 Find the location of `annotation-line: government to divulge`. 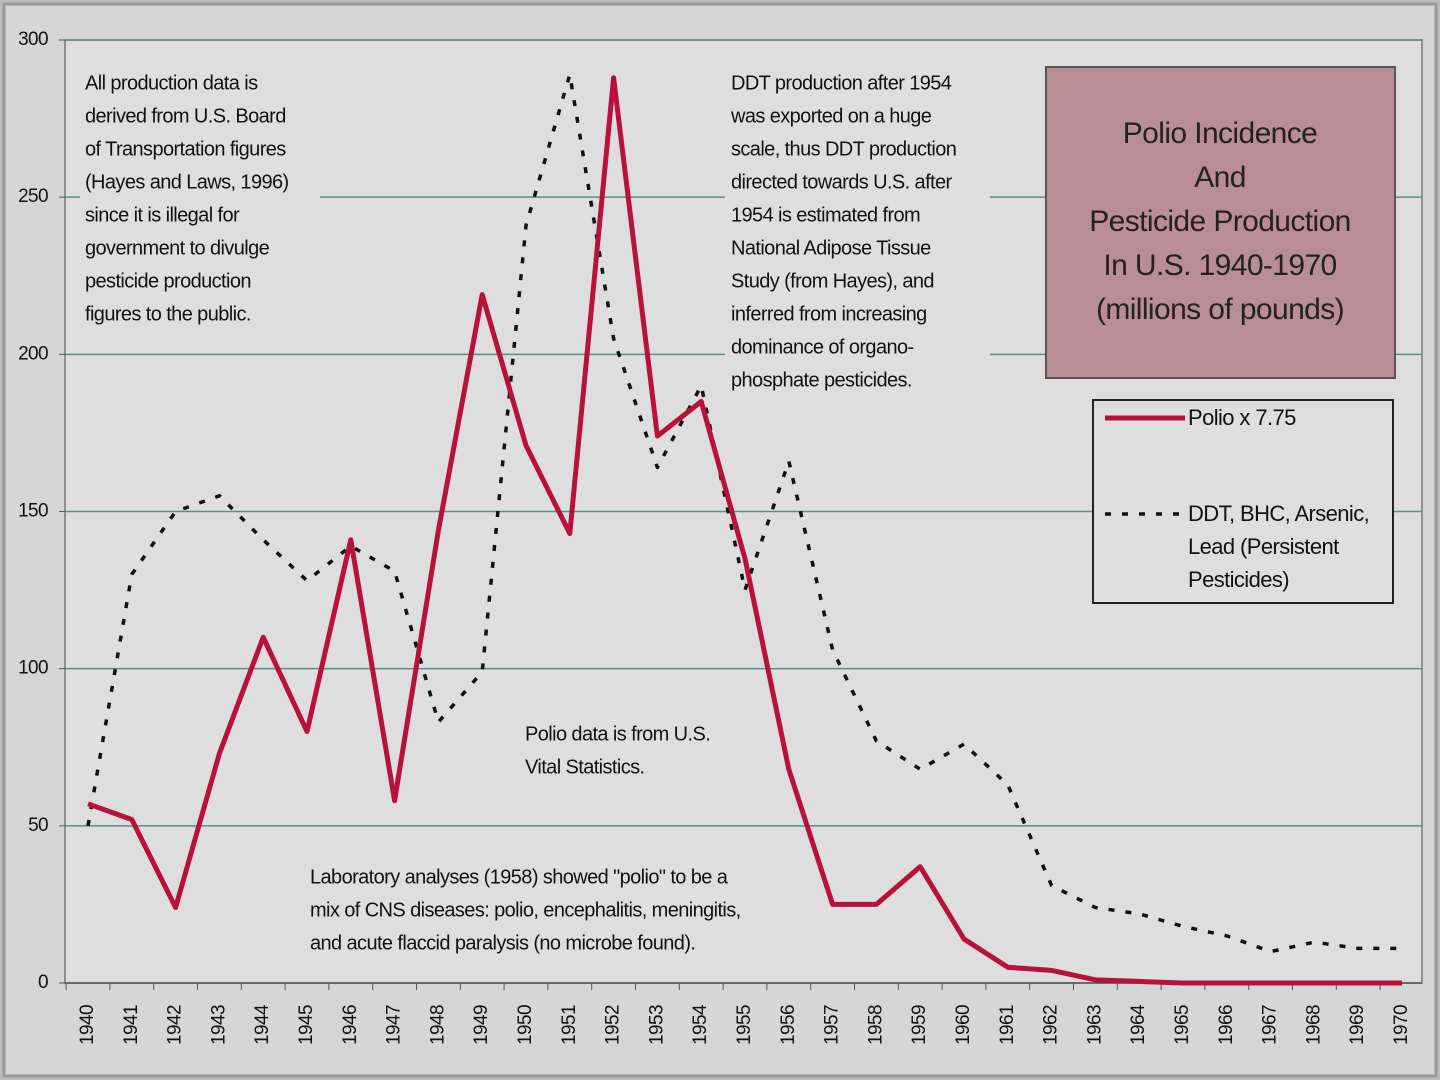

annotation-line: government to divulge is located at coordinates (177, 248).